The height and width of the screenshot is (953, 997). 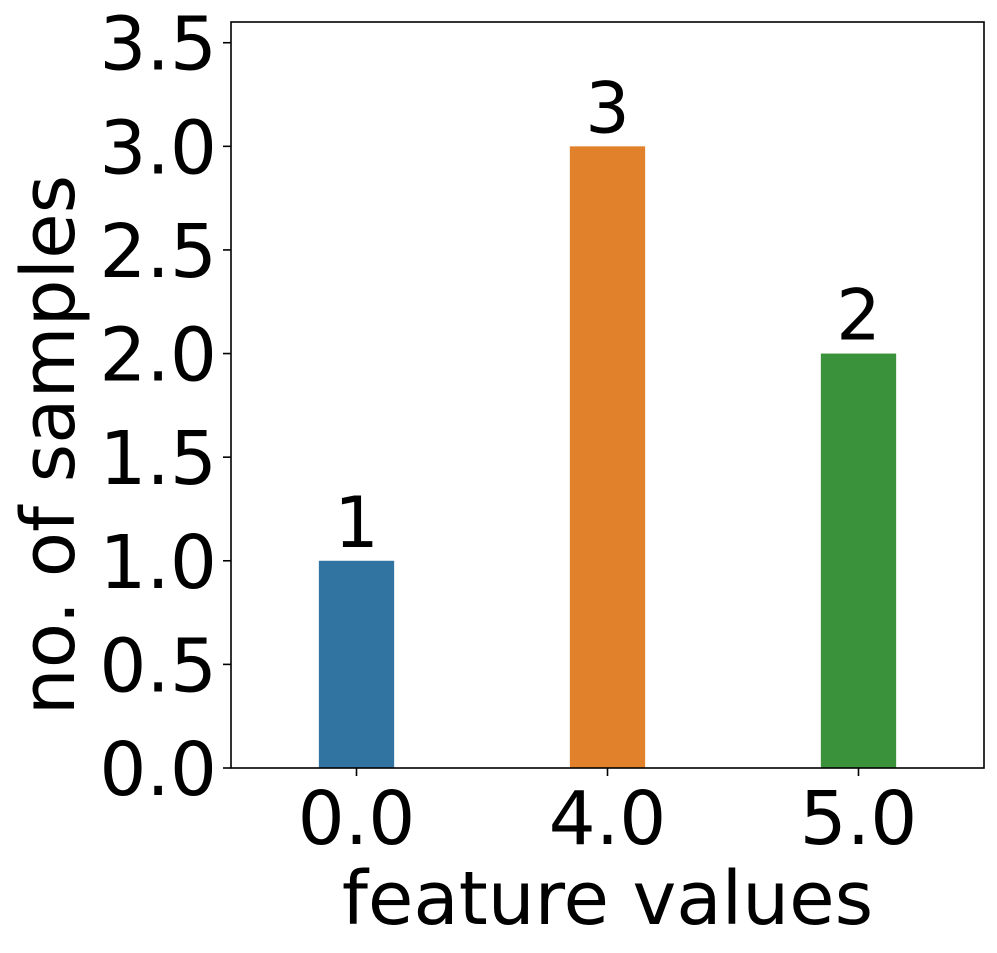 What do you see at coordinates (165, 407) in the screenshot?
I see `y-axis-ticks: 0.0 0.5 1.0 1.5 2.0 2.5 3.0 3.5` at bounding box center [165, 407].